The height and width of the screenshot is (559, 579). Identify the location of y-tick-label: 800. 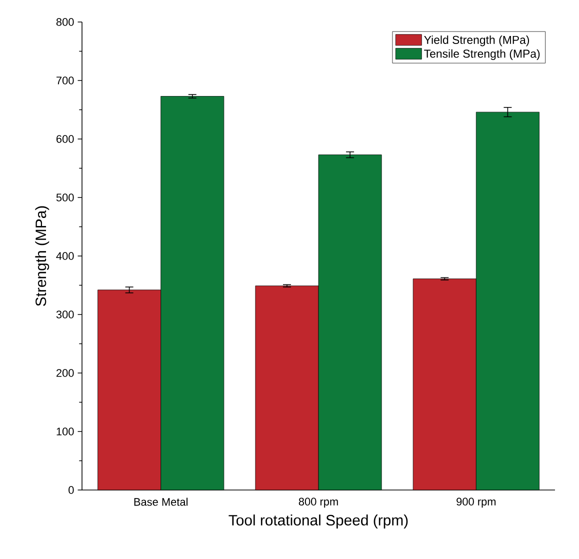
(65, 22).